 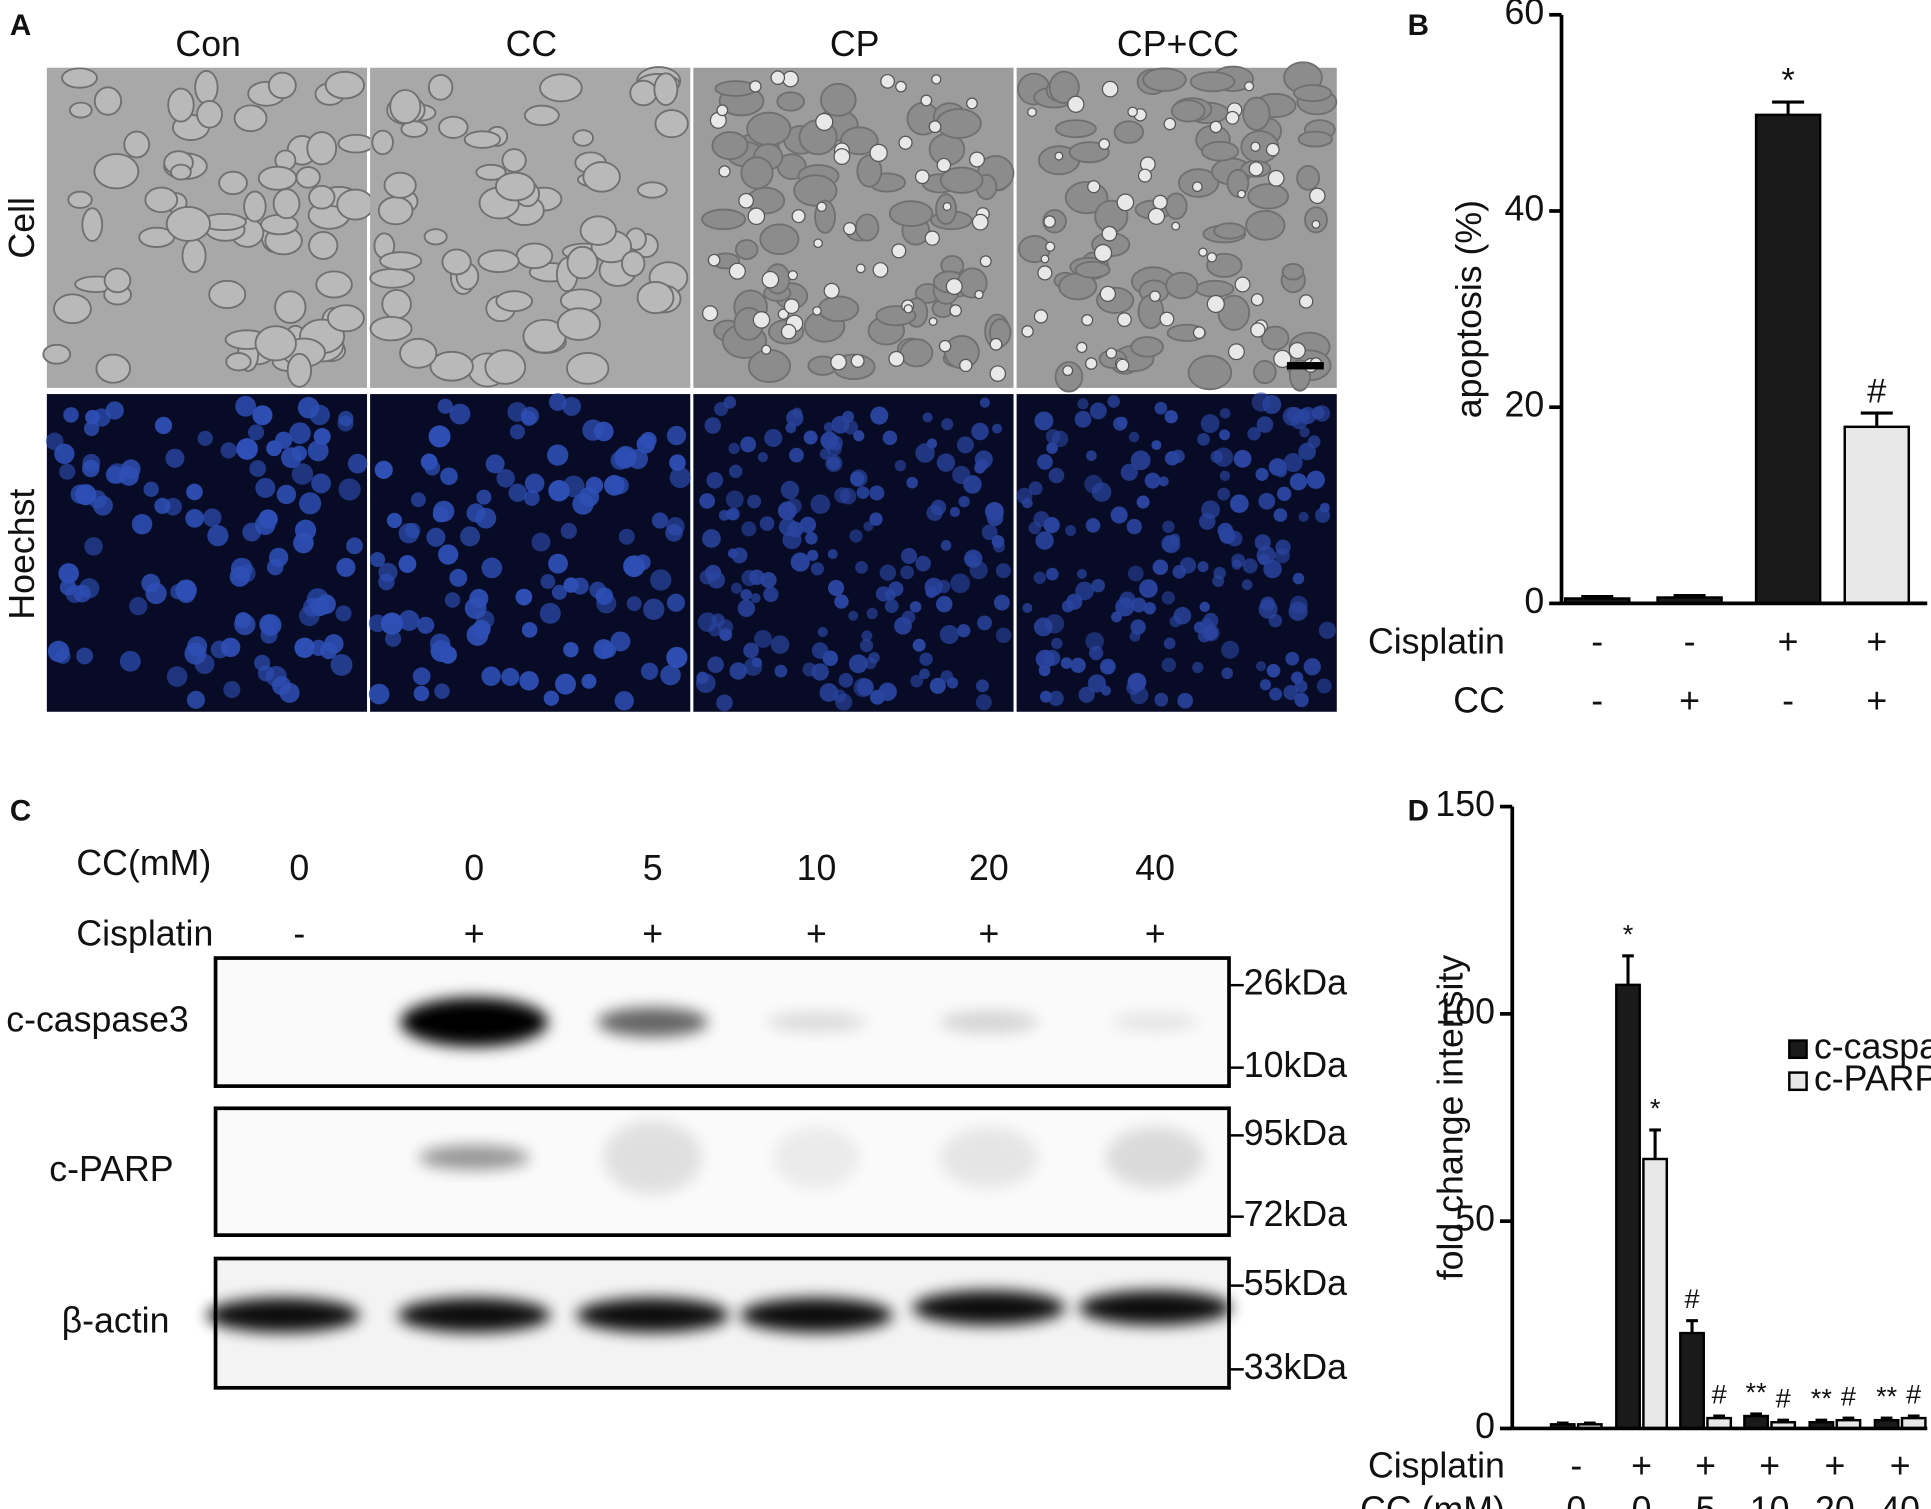 What do you see at coordinates (1469, 309) in the screenshot?
I see `y-axis-label: apoptosis (%)` at bounding box center [1469, 309].